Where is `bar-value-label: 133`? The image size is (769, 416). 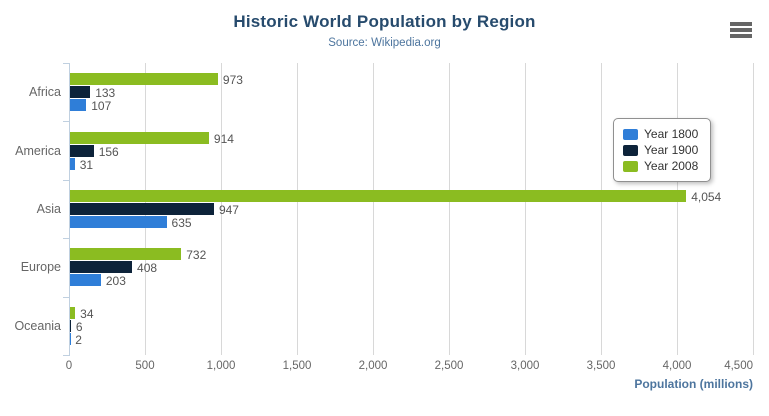 bar-value-label: 133 is located at coordinates (105, 93).